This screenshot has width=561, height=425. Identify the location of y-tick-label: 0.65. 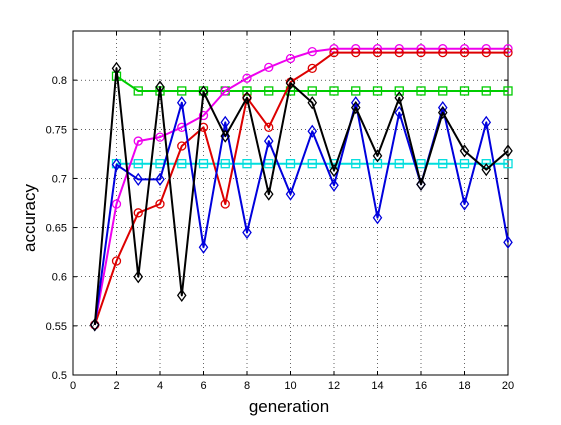
(56, 229).